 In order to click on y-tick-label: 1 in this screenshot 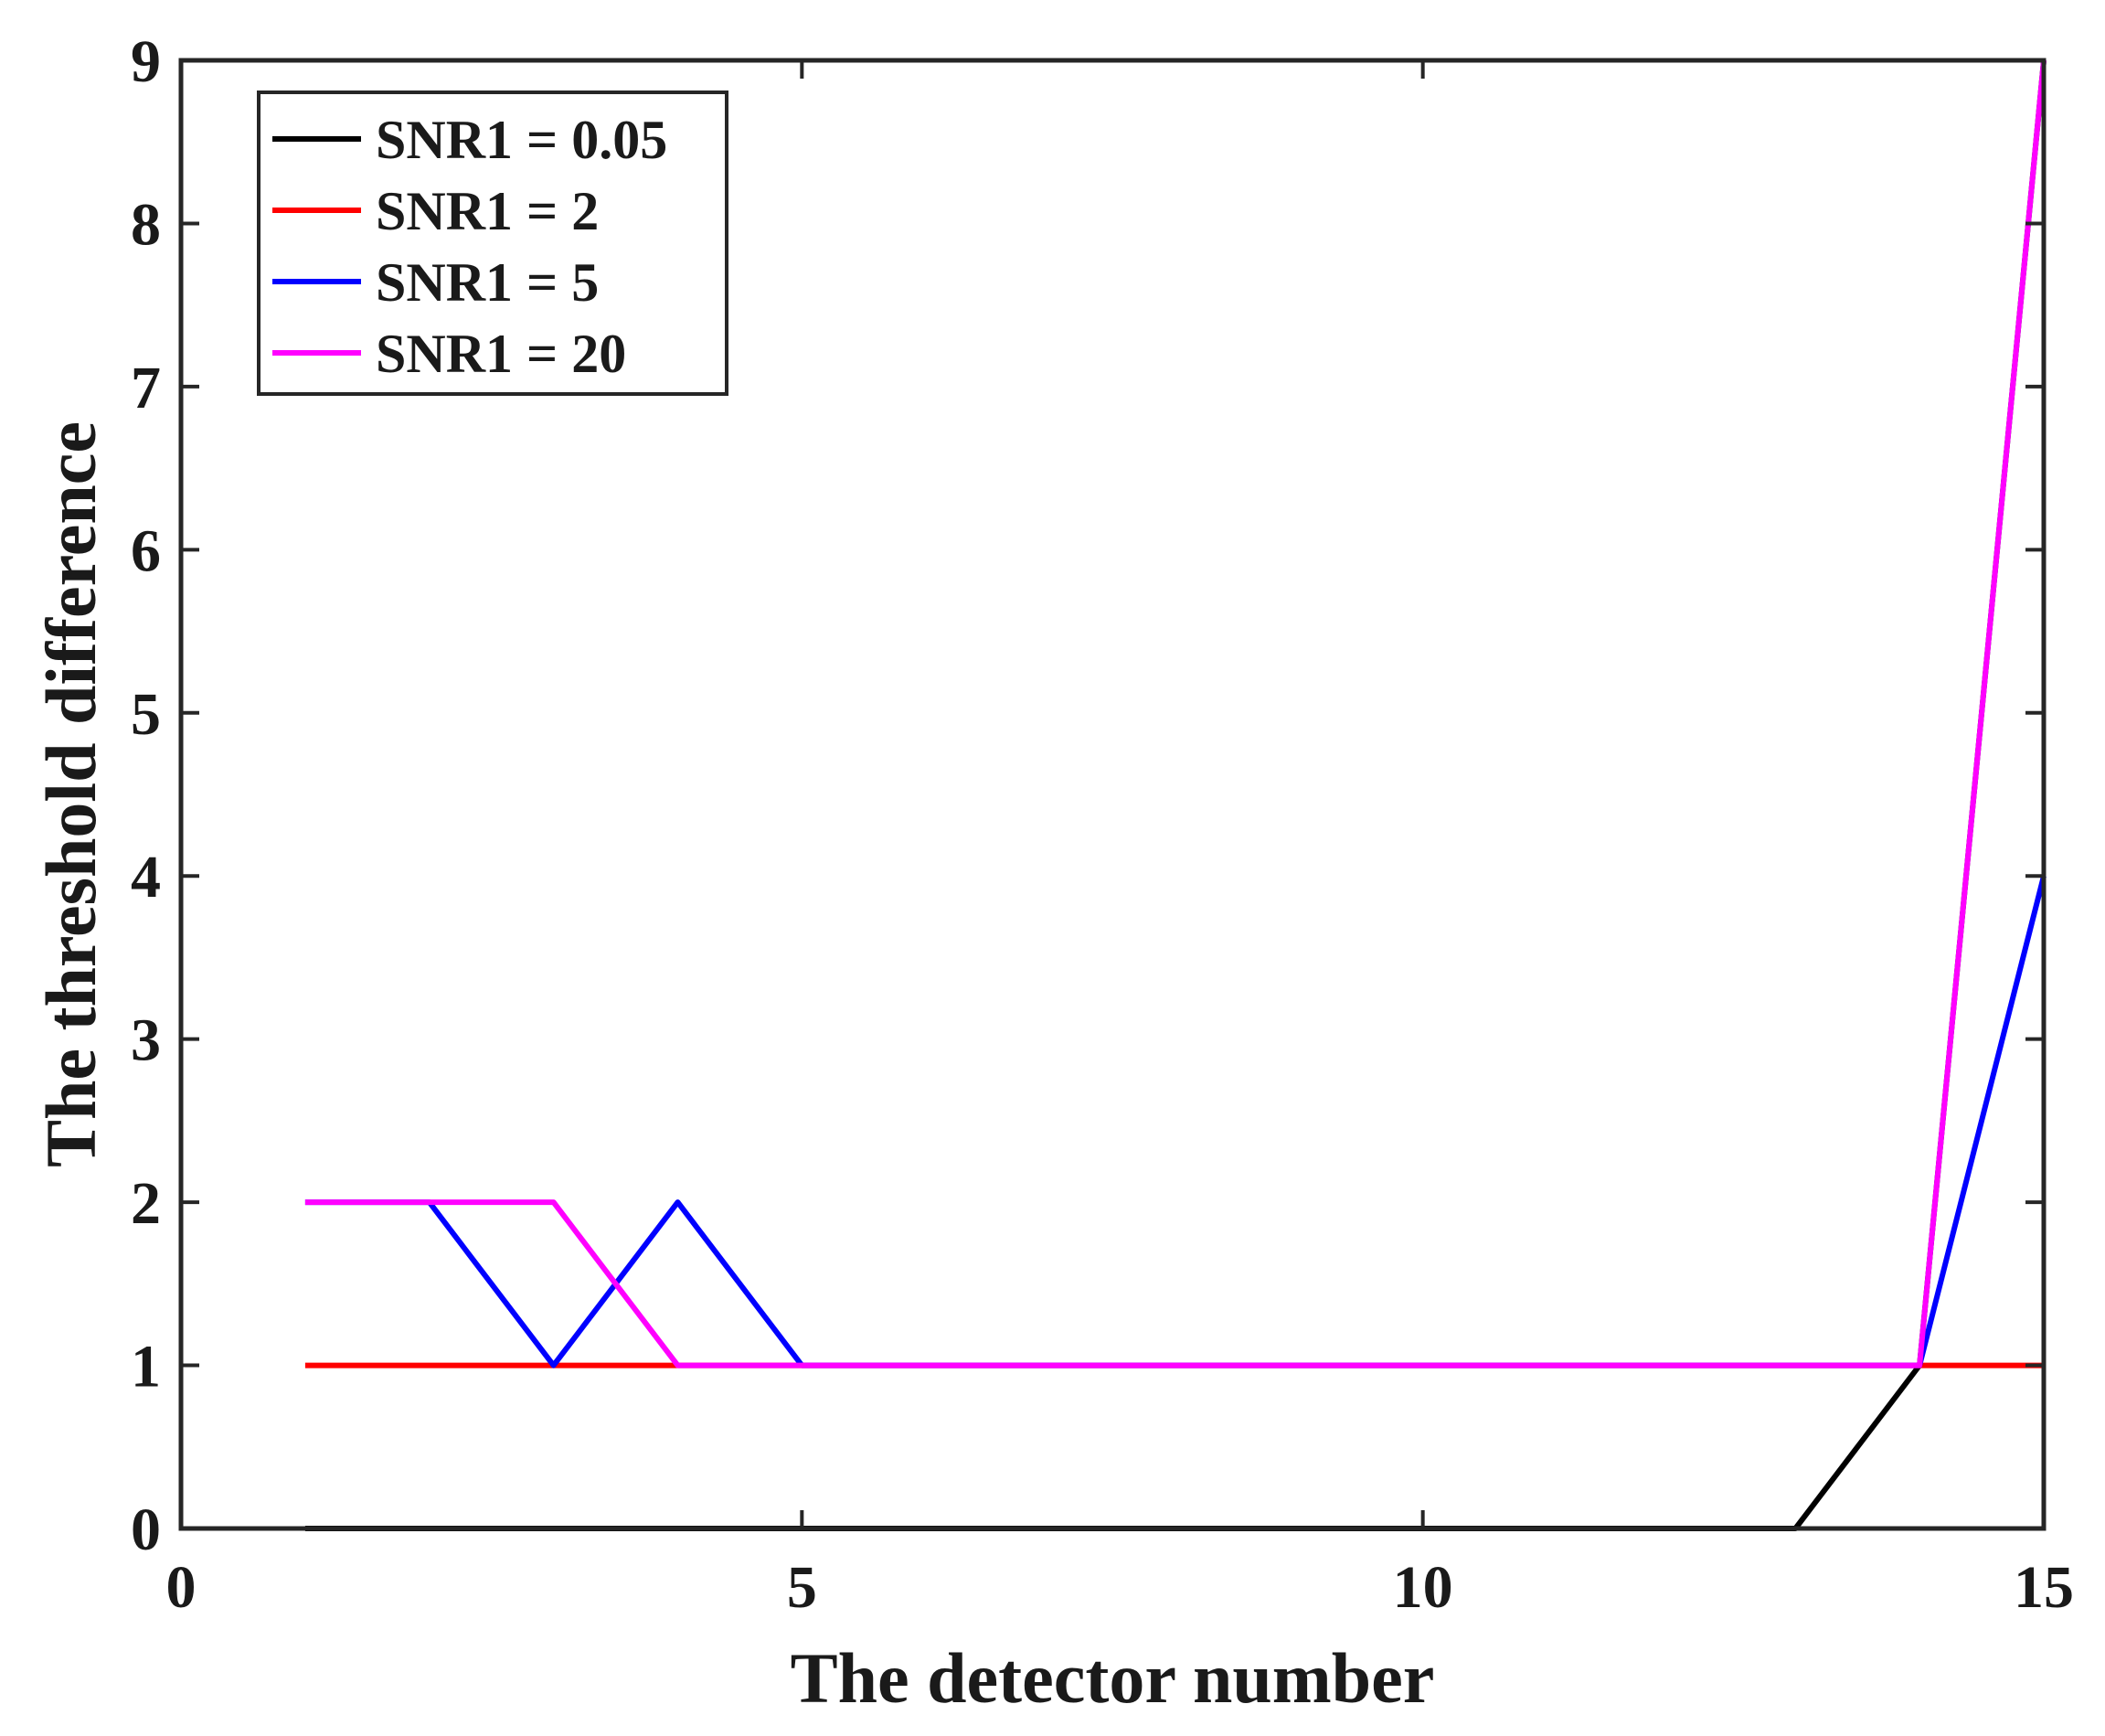, I will do `click(146, 1368)`.